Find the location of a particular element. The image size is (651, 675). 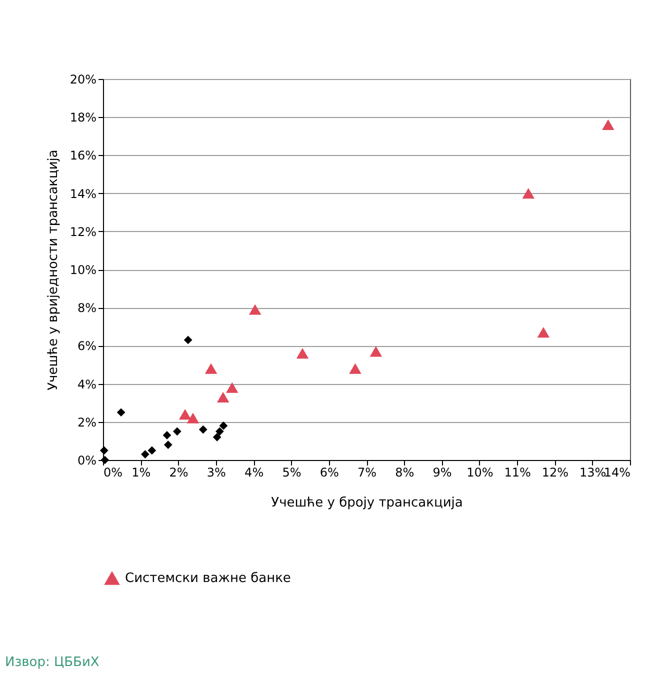

x-tick-label: 0% is located at coordinates (113, 473).